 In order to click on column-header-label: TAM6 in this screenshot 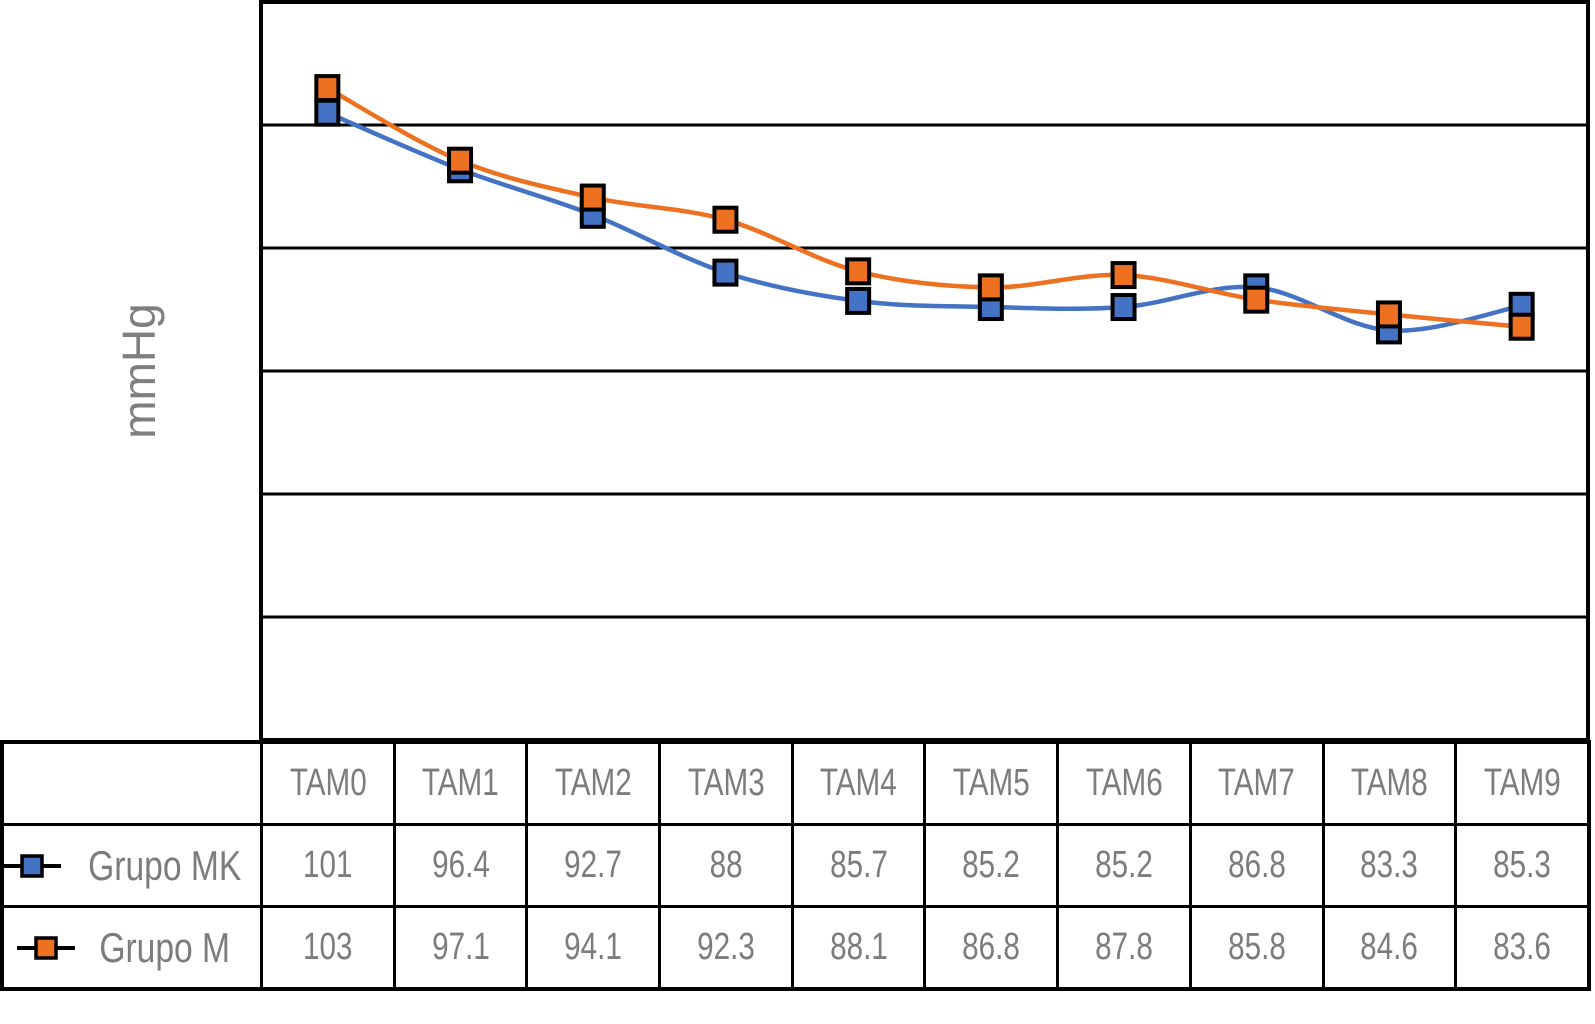, I will do `click(1124, 783)`.